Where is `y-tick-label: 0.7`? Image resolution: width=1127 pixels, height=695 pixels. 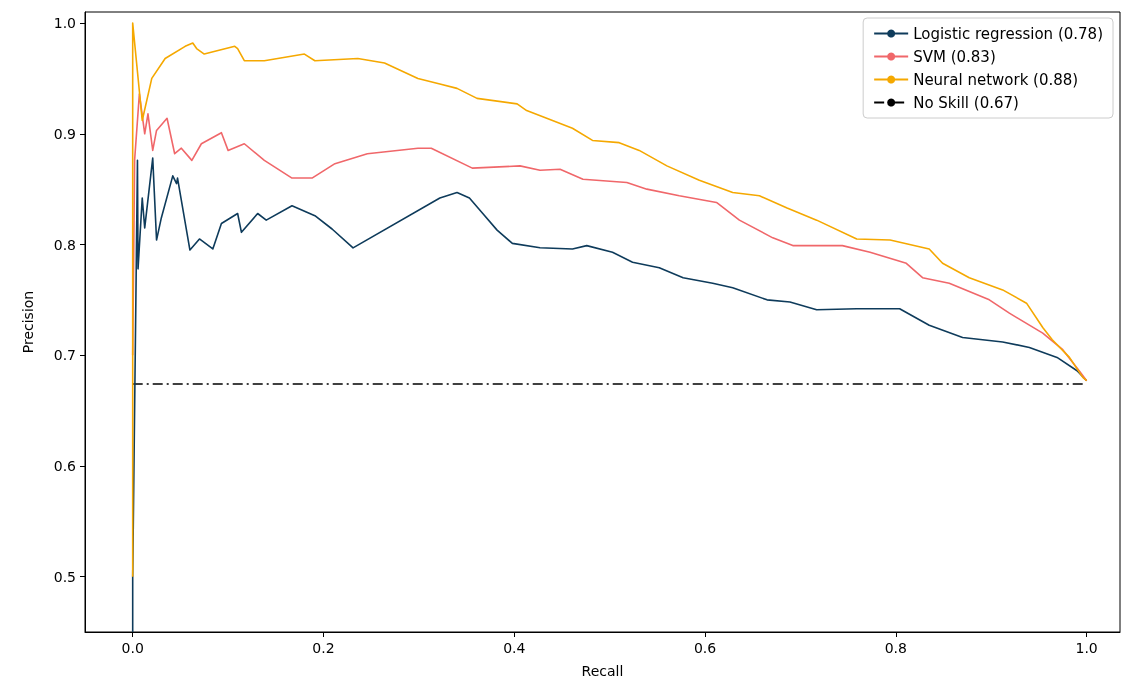
y-tick-label: 0.7 is located at coordinates (64, 355).